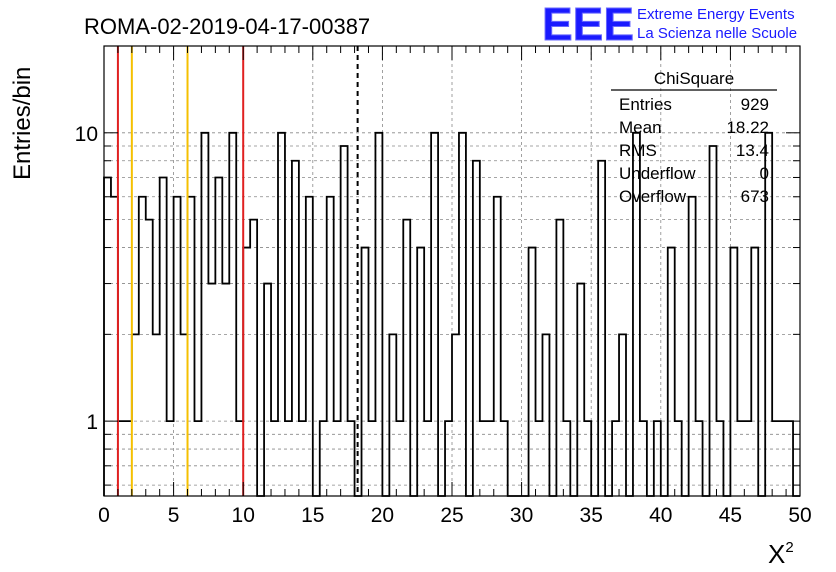  Describe the element at coordinates (451, 515) in the screenshot. I see `x-tick-label: 25` at that location.